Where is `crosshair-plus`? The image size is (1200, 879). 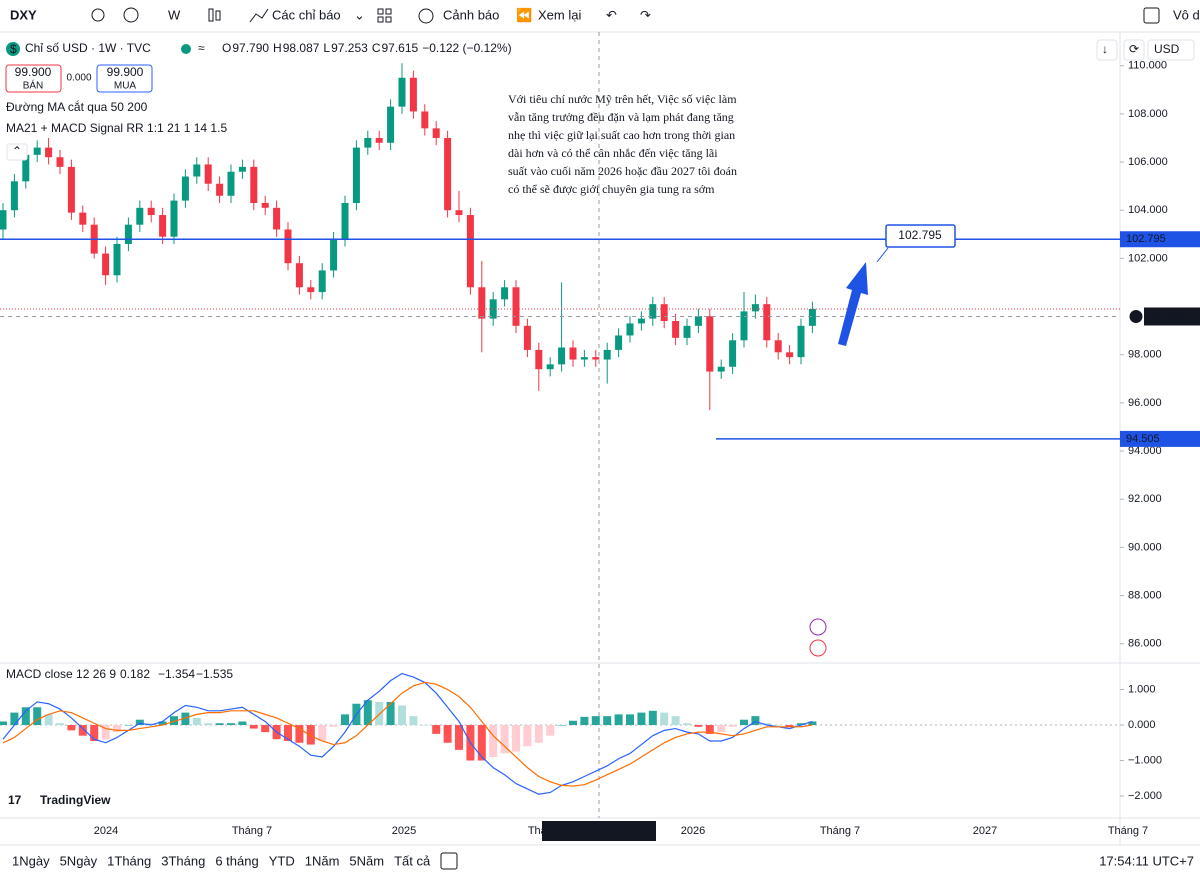
crosshair-plus is located at coordinates (1136, 316).